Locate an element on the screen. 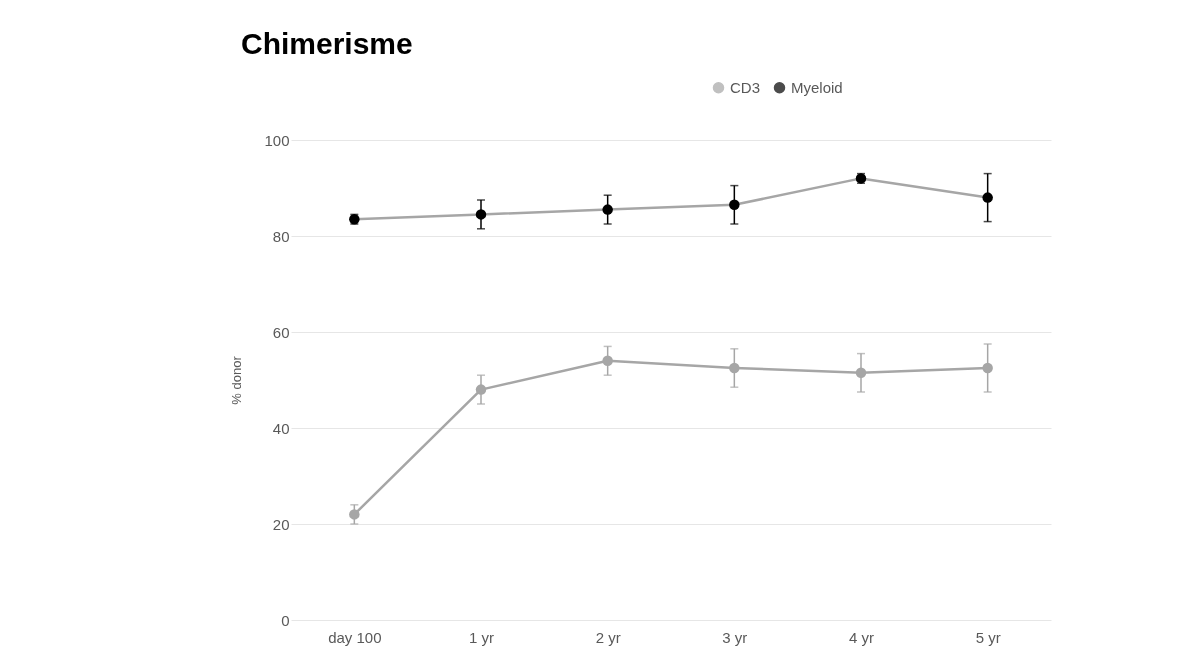 This screenshot has height=664, width=1199. y-tick-label: 40 is located at coordinates (281, 428).